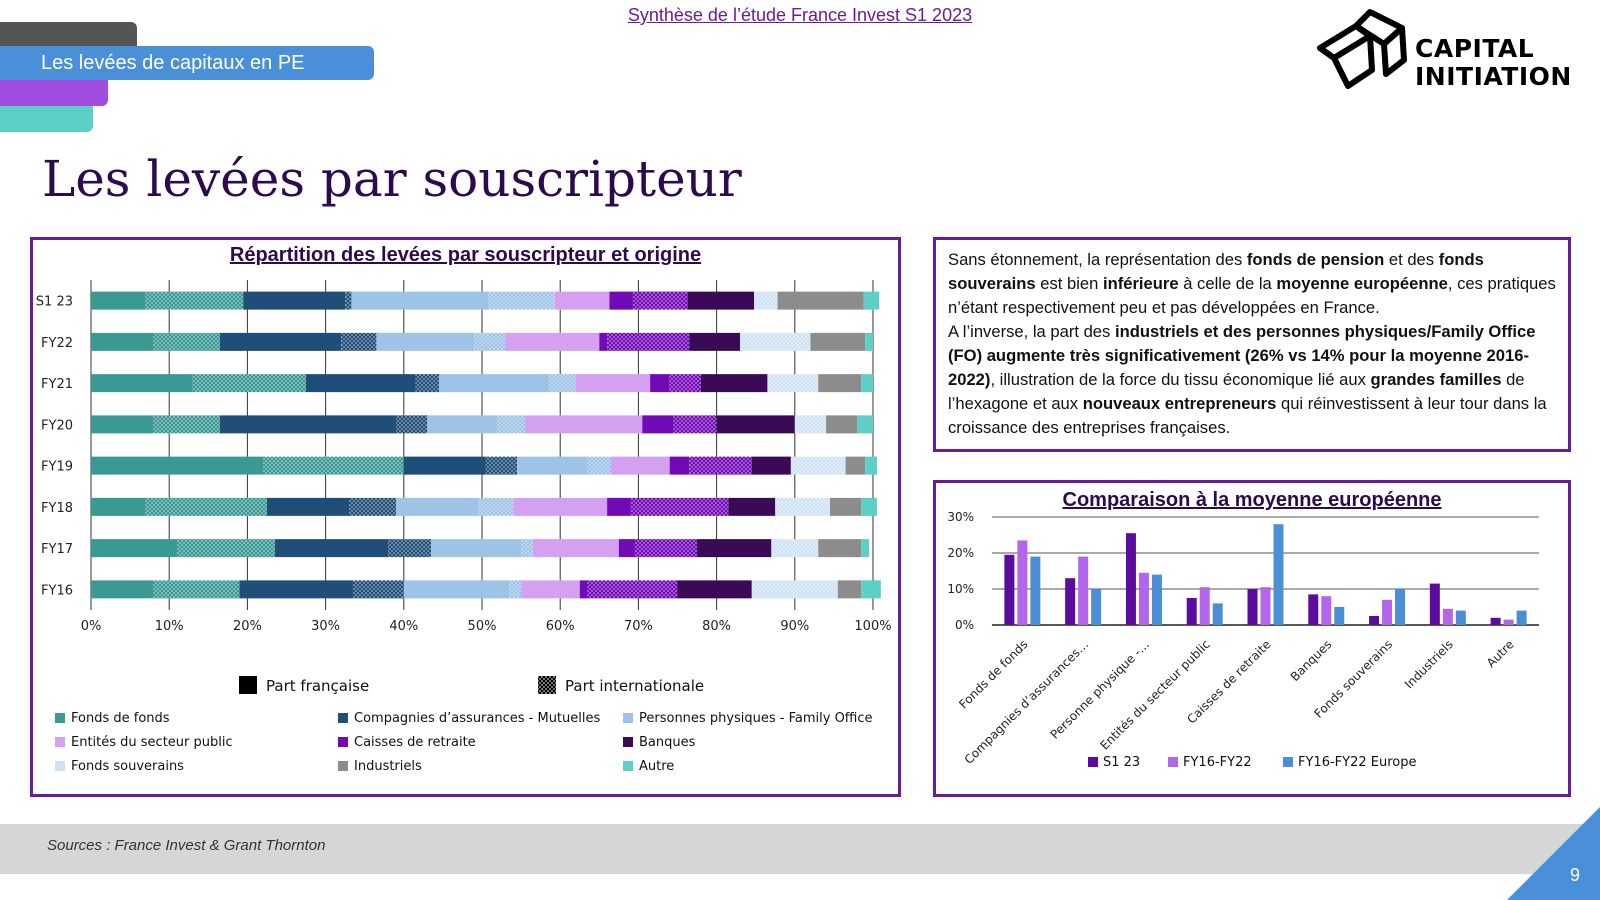 The height and width of the screenshot is (900, 1600). Describe the element at coordinates (152, 742) in the screenshot. I see `series-legend-label: Entités du secteur public` at that location.